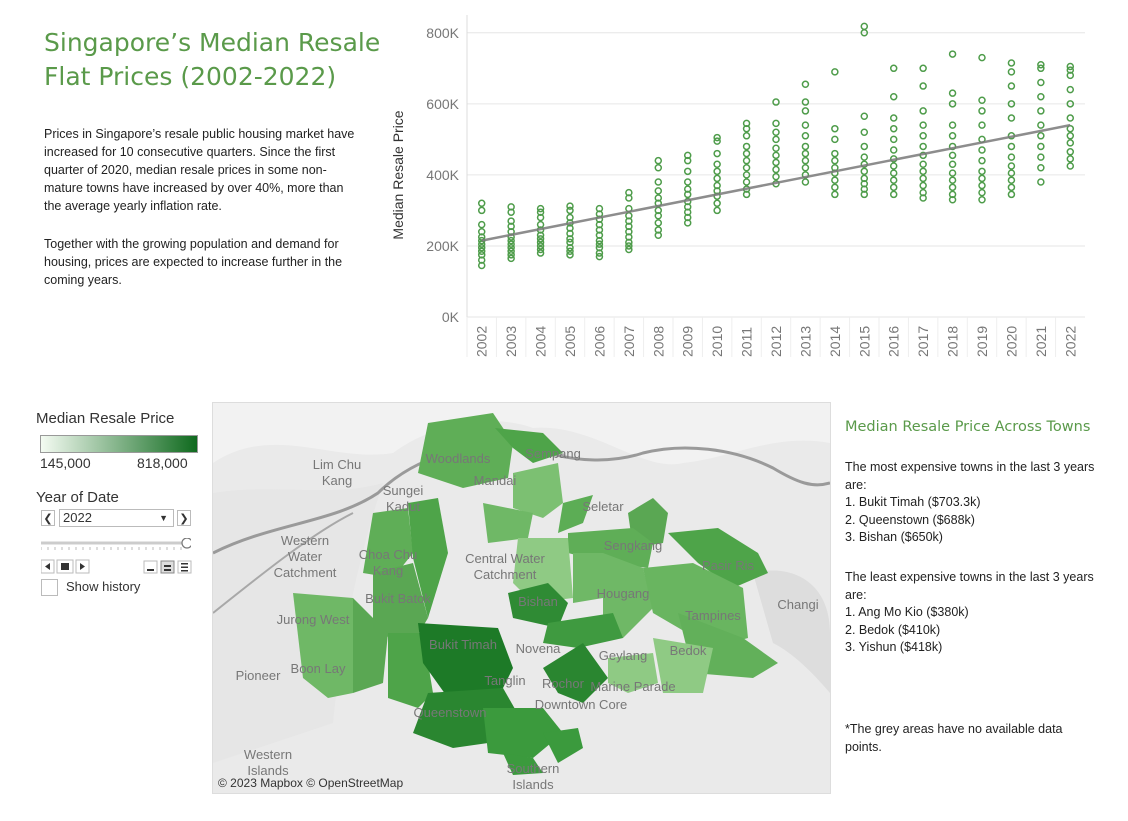  I want to click on town-bishan, so click(538, 605).